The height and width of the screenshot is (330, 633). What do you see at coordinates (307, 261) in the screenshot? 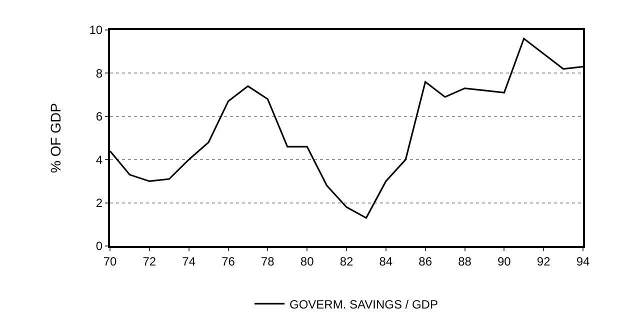
I see `x-tick-label: 80` at bounding box center [307, 261].